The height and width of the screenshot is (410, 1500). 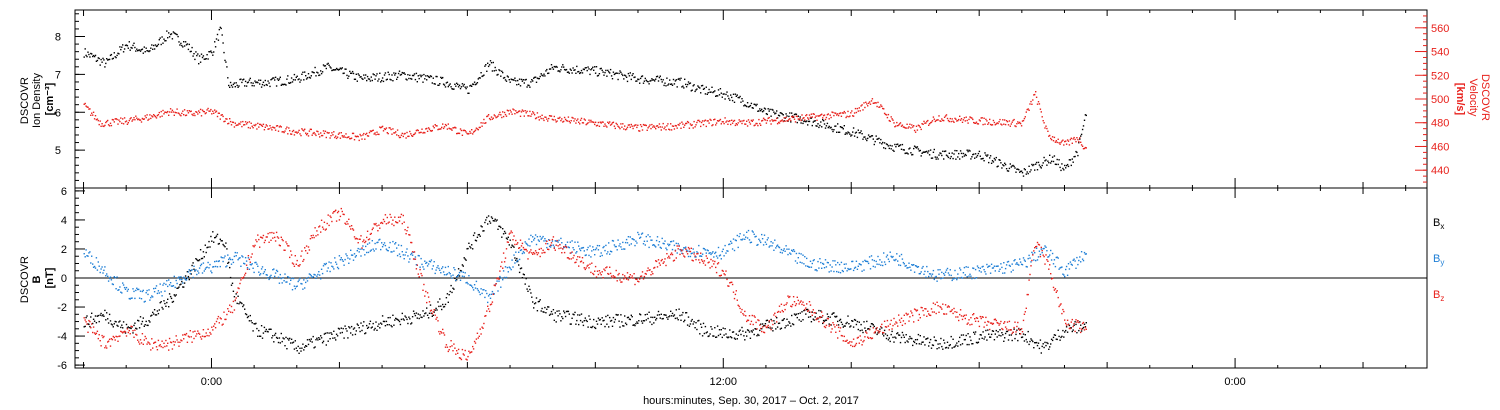 I want to click on b-tick-label: -4, so click(x=62, y=337).